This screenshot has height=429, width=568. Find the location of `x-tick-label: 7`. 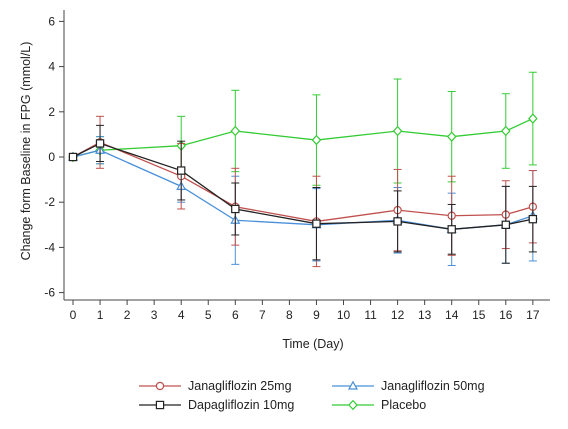

x-tick-label: 7 is located at coordinates (262, 315).